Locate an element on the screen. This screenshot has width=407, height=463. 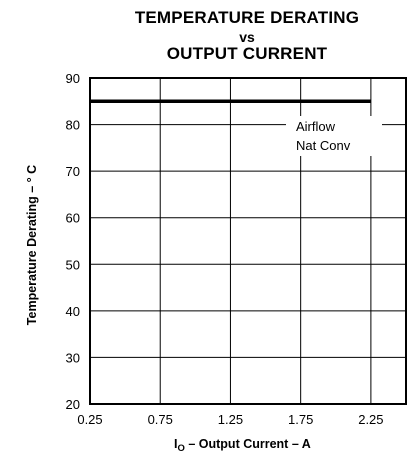
y-tick-label: 60 is located at coordinates (73, 218).